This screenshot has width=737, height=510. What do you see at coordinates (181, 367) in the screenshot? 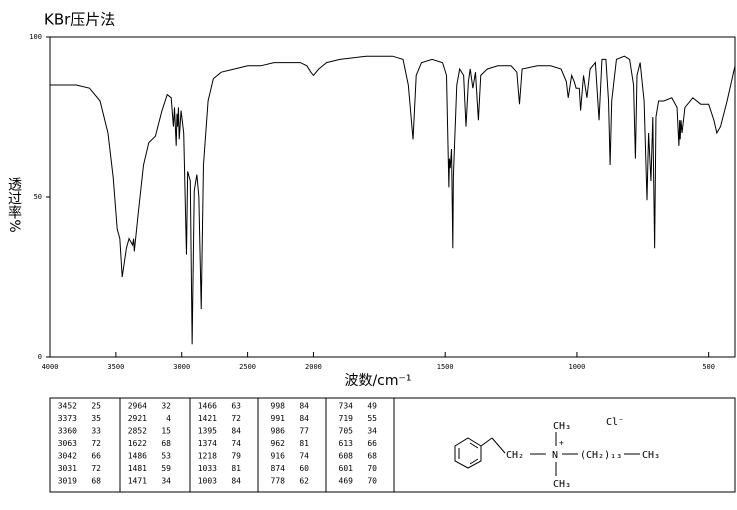
I see `x-tick-label: 3000` at bounding box center [181, 367].